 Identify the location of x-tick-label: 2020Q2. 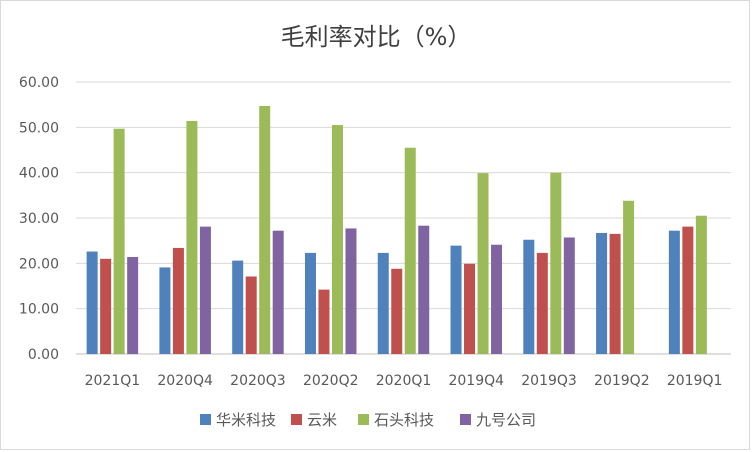
(331, 381).